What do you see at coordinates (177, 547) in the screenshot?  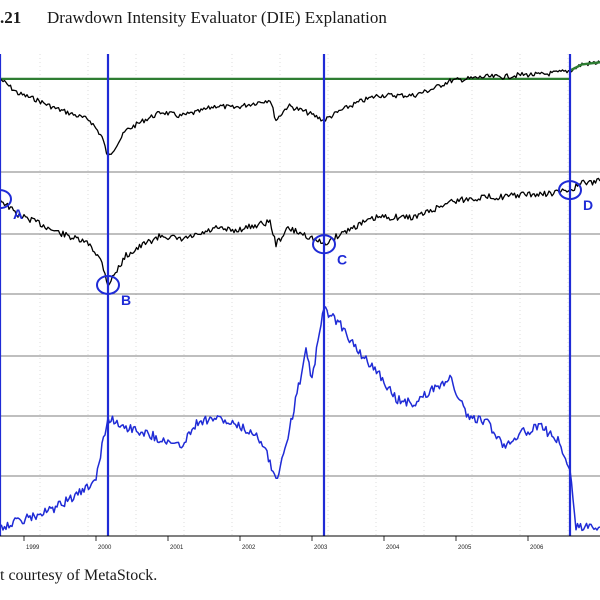 I see `x-tick-label-2001: 2001` at bounding box center [177, 547].